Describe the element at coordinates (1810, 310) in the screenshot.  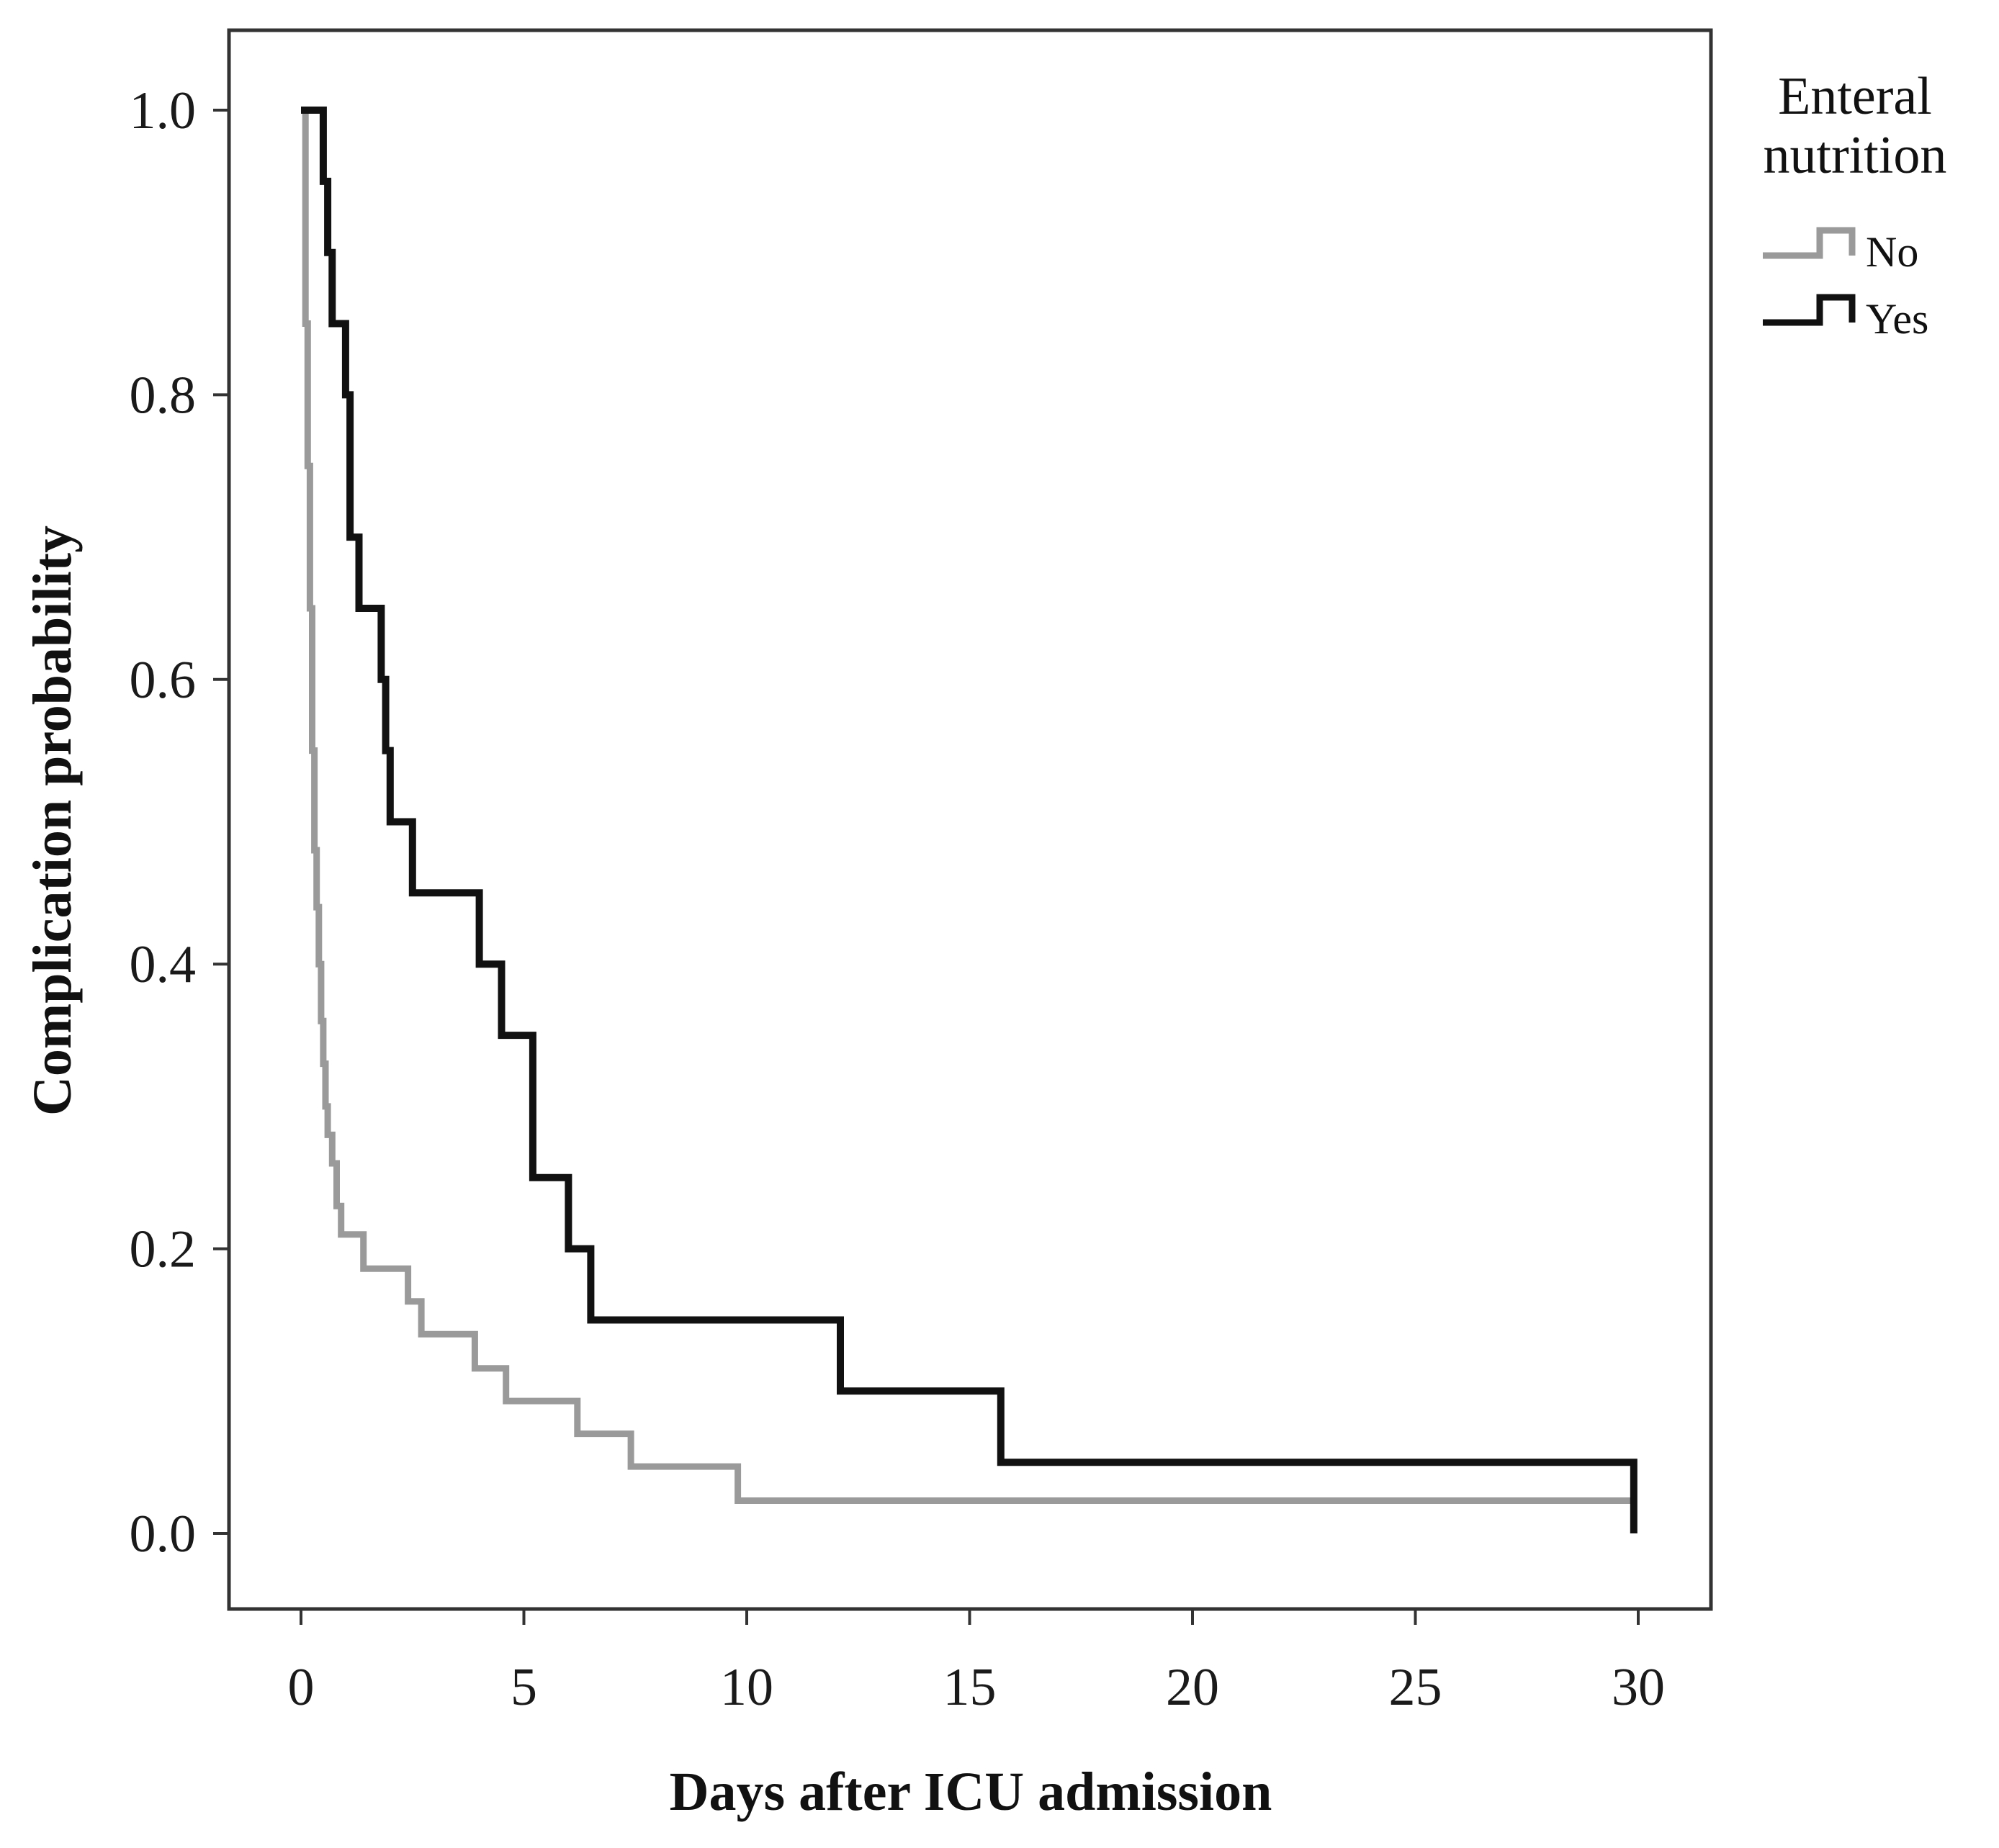
I see `legend-swatch-yes` at that location.